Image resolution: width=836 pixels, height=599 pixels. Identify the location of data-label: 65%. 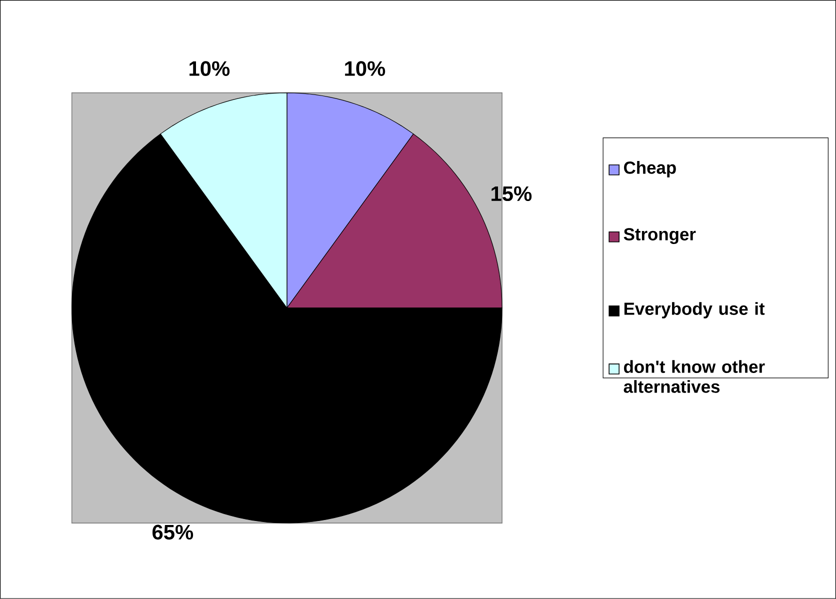
(173, 532).